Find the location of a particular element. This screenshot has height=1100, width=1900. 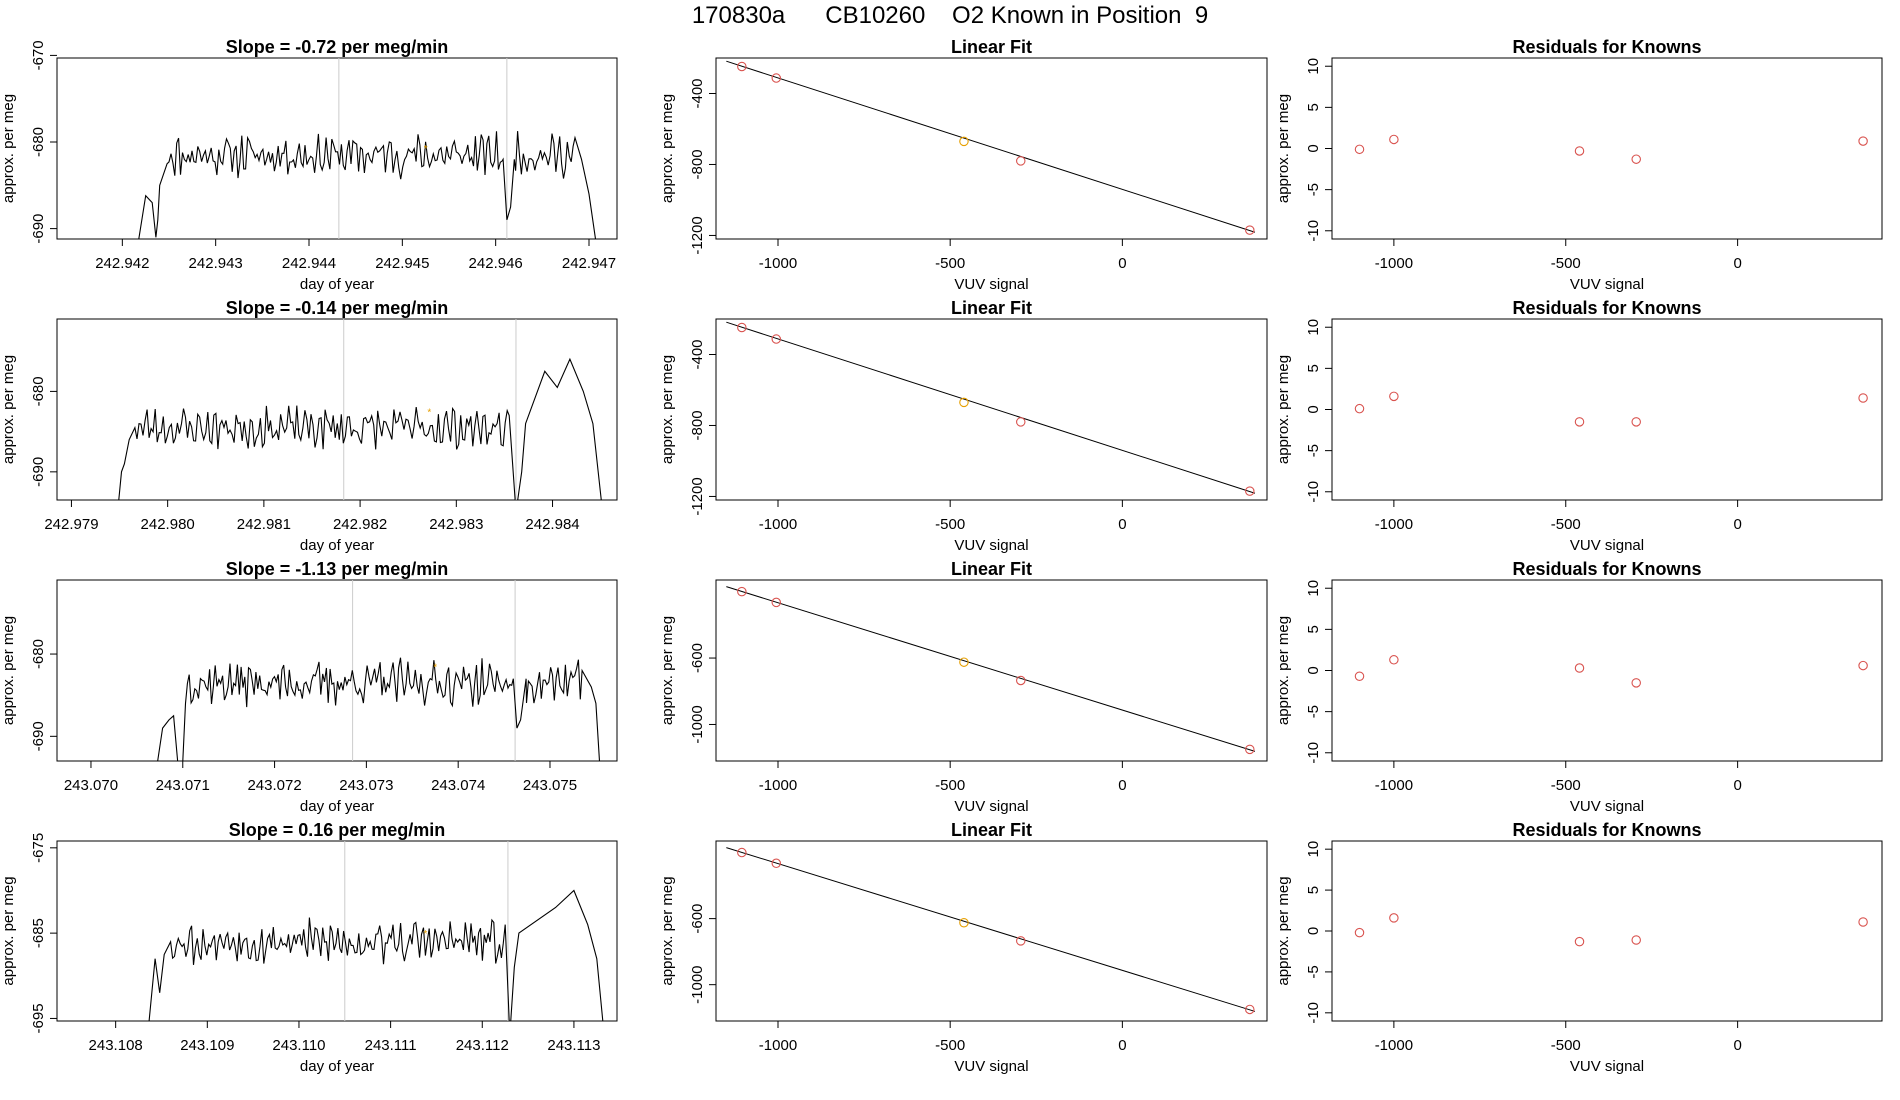

chart-title: Residuals for Knowns is located at coordinates (1606, 308).